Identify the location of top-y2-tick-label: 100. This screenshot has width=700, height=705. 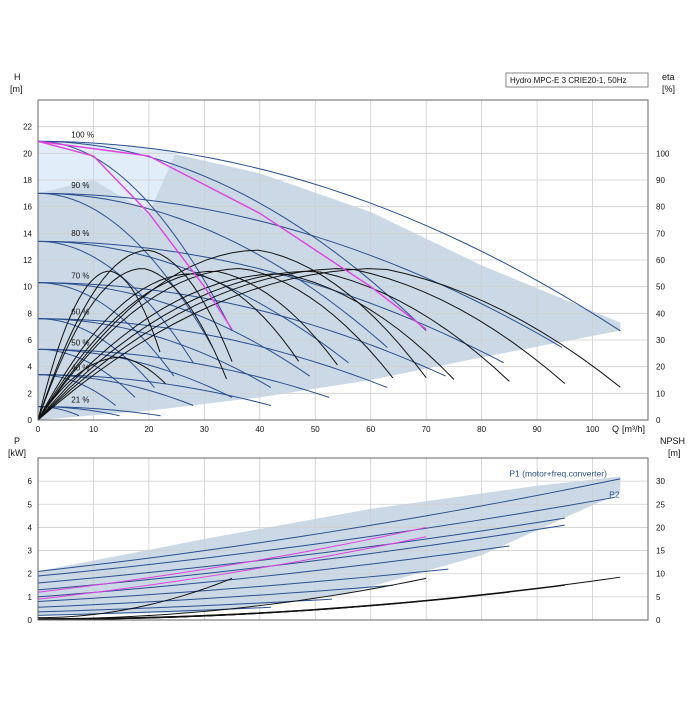
(663, 153).